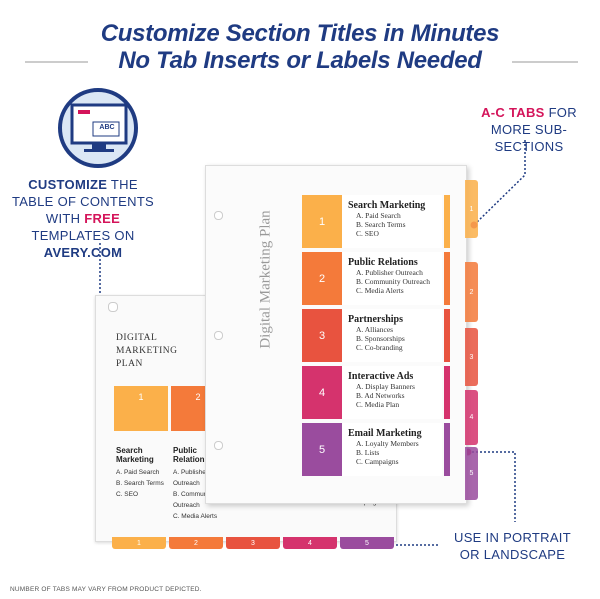 The image size is (600, 599). I want to click on section-item: B. Lists, so click(368, 452).